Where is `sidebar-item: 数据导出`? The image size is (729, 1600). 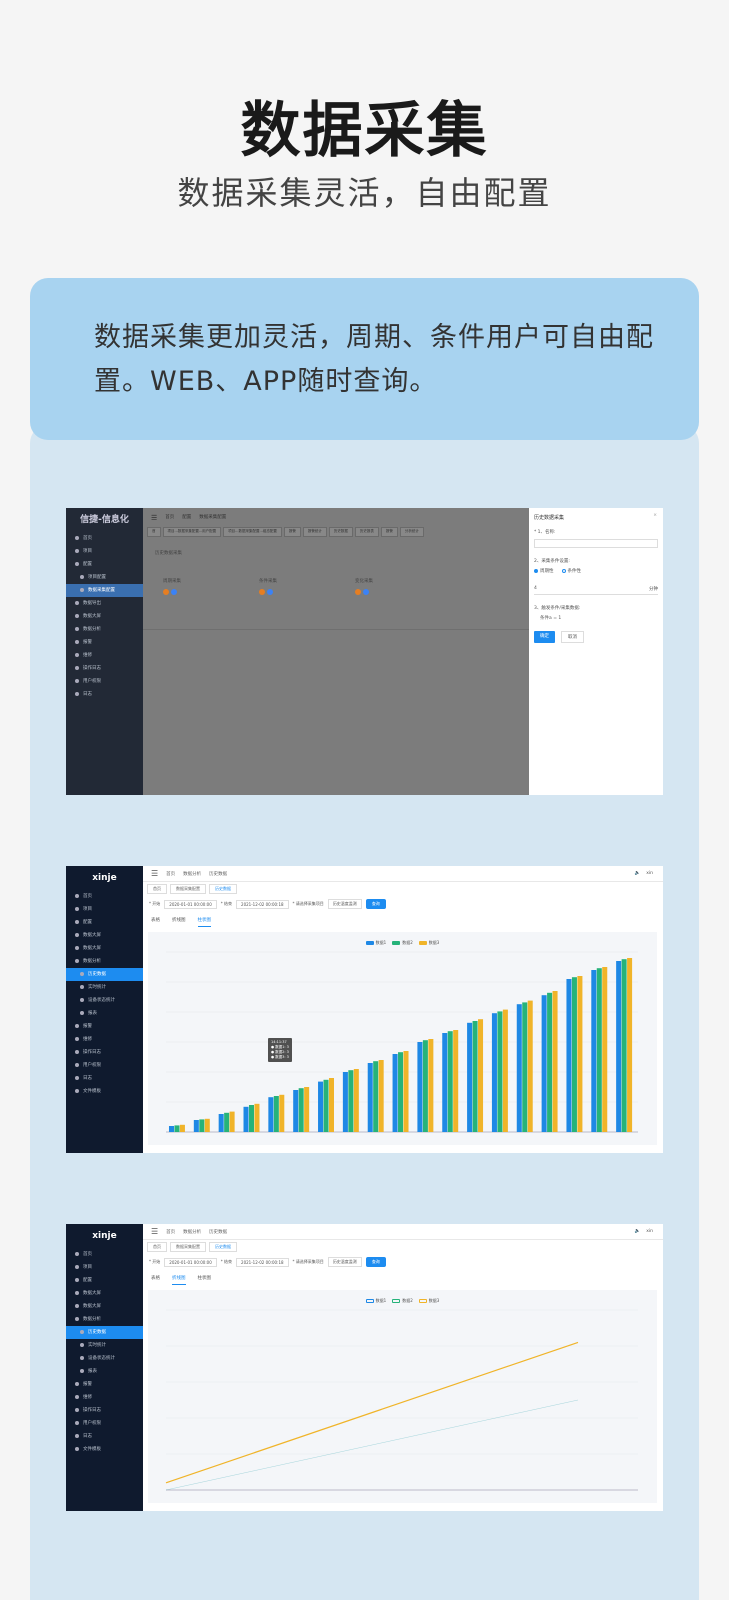
sidebar-item: 数据导出 is located at coordinates (104, 603).